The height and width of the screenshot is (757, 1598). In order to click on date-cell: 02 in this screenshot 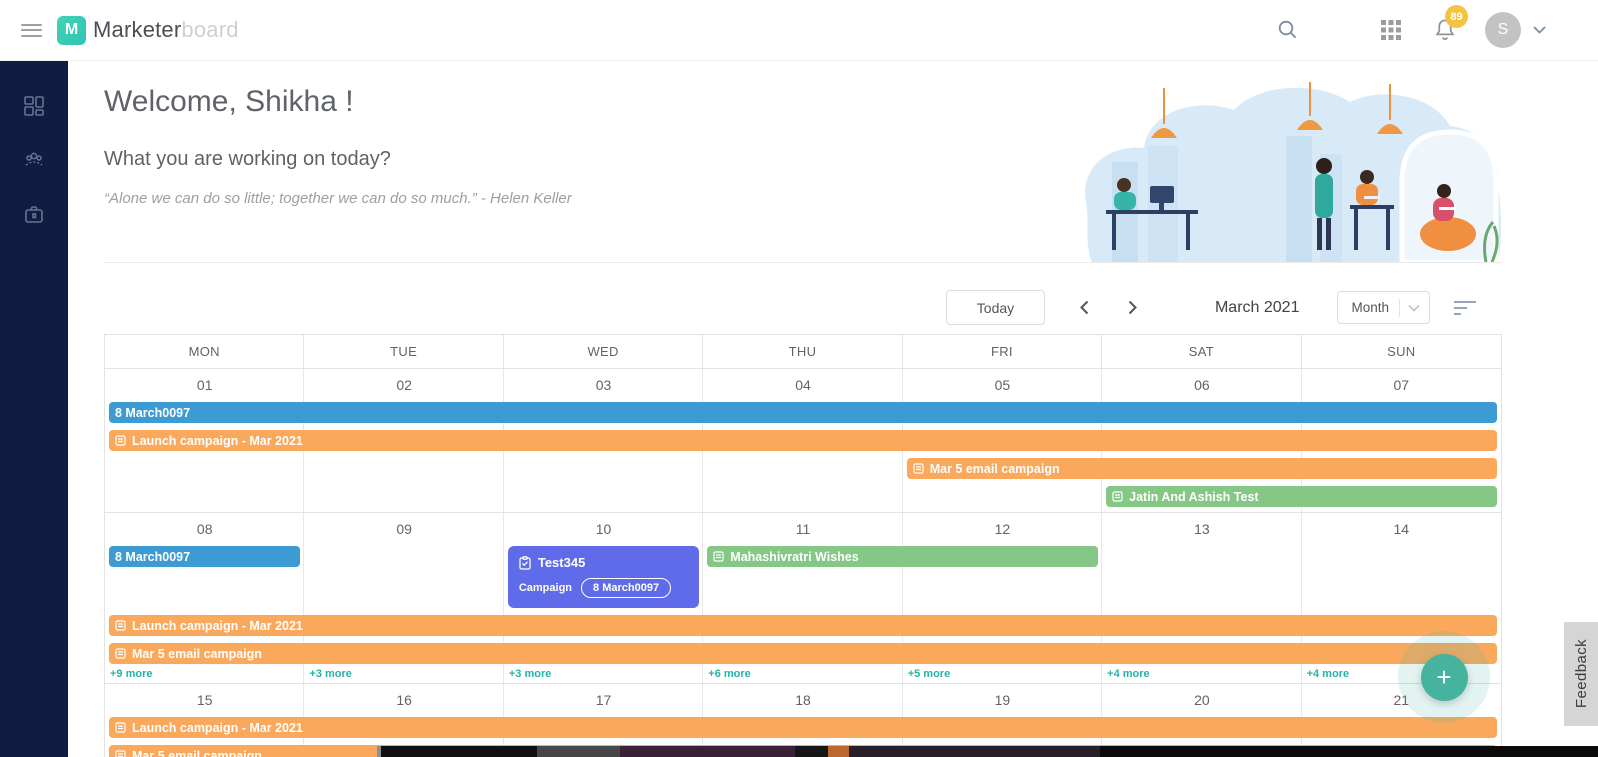, I will do `click(404, 385)`.